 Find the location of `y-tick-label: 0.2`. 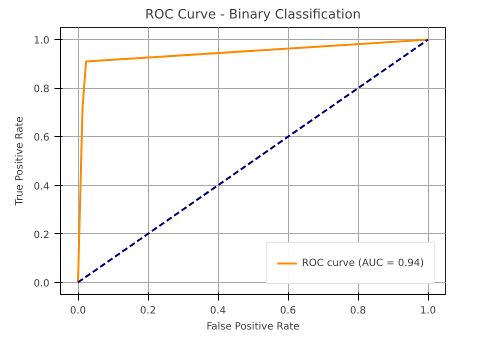

y-tick-label: 0.2 is located at coordinates (42, 235).